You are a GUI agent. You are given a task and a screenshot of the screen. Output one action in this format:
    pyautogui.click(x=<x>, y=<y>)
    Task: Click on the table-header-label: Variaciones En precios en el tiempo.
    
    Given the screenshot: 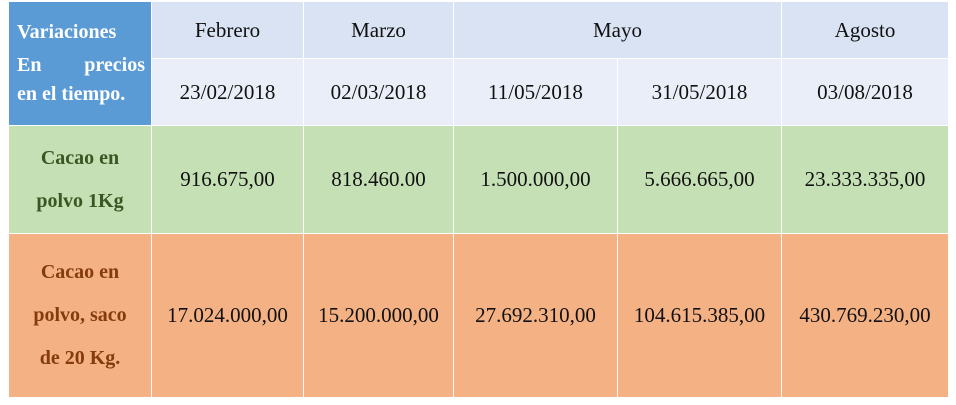 What is the action you would take?
    pyautogui.click(x=80, y=63)
    